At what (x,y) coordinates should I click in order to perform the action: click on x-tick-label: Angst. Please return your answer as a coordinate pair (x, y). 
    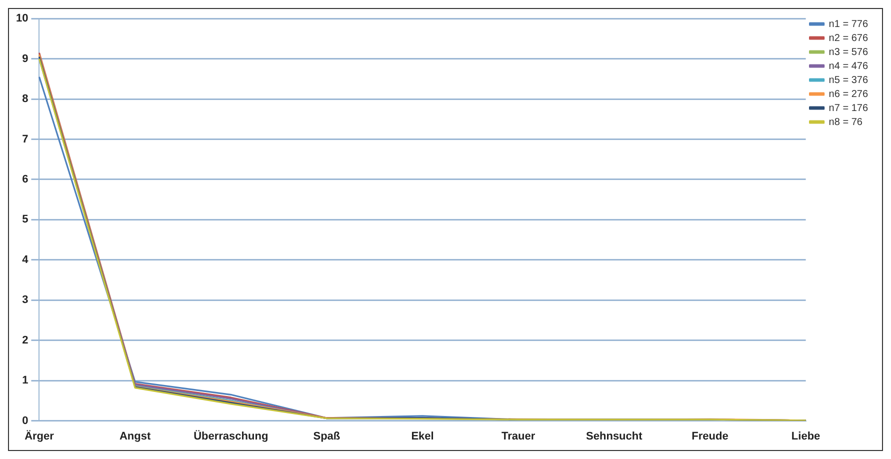
    Looking at the image, I should click on (135, 436).